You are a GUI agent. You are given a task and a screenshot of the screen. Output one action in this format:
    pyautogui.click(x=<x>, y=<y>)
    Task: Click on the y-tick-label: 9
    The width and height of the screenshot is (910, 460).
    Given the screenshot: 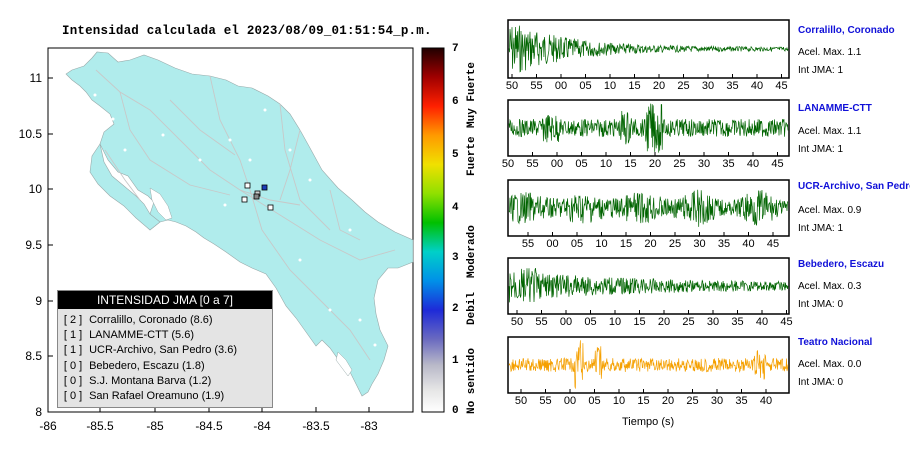 What is the action you would take?
    pyautogui.click(x=38, y=301)
    